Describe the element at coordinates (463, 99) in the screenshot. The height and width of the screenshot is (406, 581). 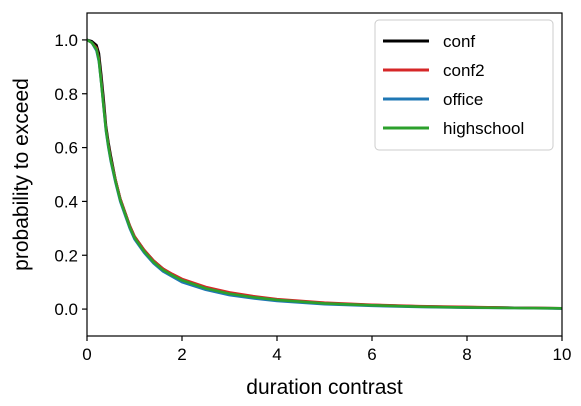
I see `legend-label-office: office` at that location.